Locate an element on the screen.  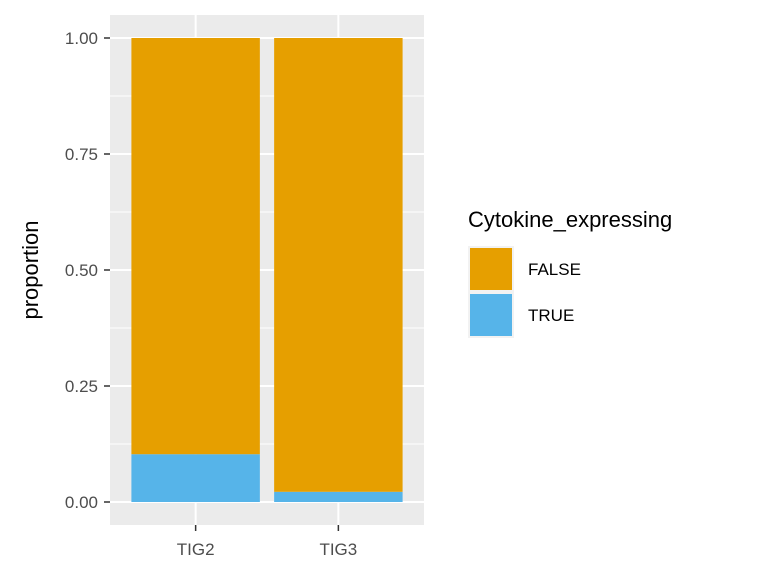
y-tick-label: 1.00 is located at coordinates (81, 38).